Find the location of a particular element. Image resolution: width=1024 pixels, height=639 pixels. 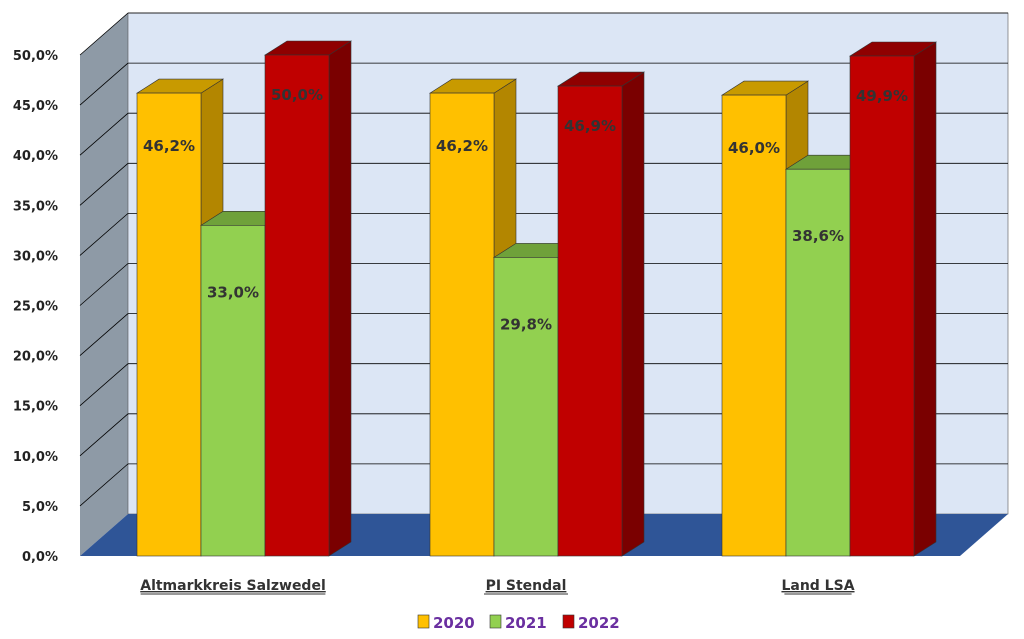

y-tick-label: 25,0% is located at coordinates (35, 307).